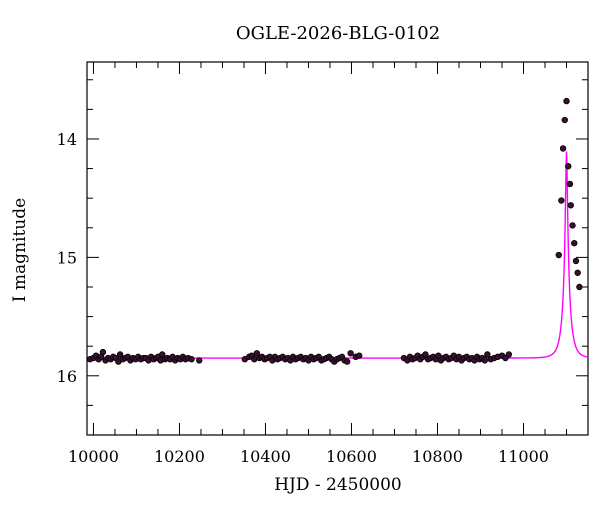  Describe the element at coordinates (20, 250) in the screenshot. I see `y-axis-label: I magnitude` at that location.